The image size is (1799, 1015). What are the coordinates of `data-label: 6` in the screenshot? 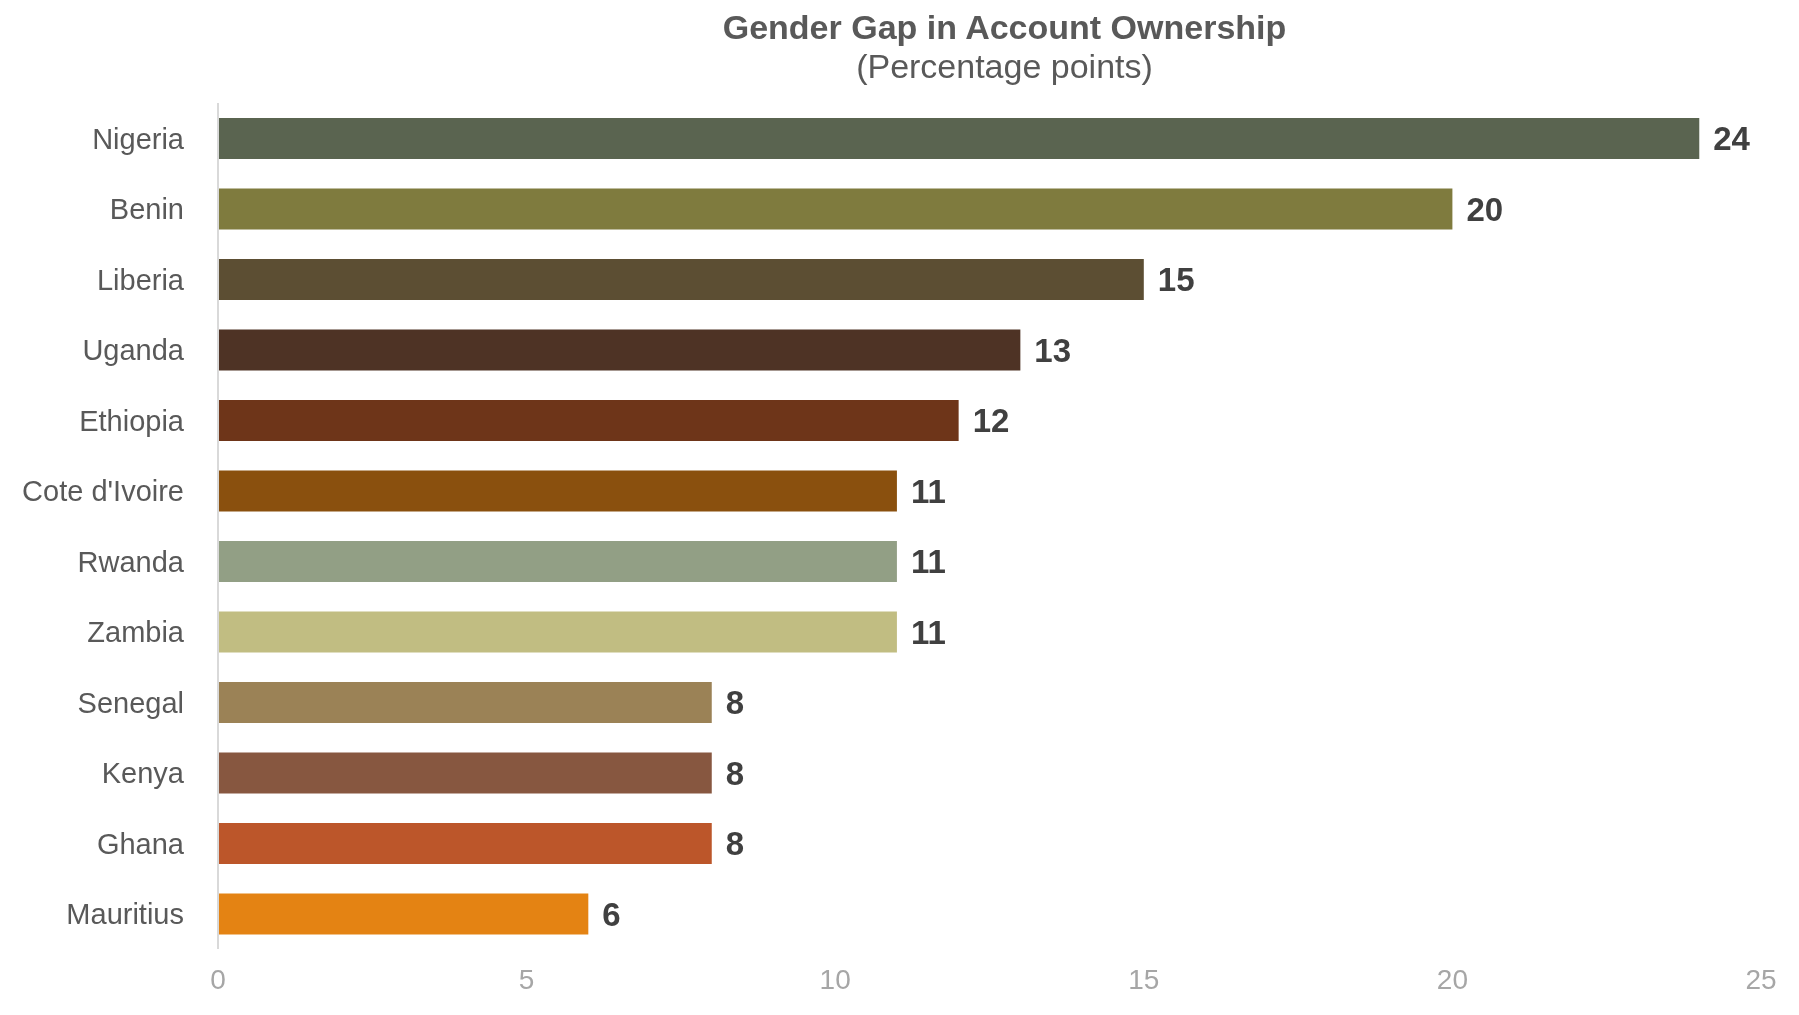 It's located at (611, 914).